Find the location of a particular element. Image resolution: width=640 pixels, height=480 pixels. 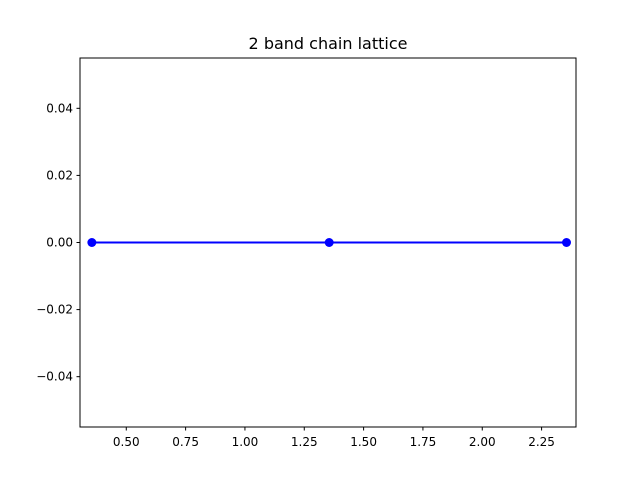

x-tick-label: 0.75 is located at coordinates (185, 442).